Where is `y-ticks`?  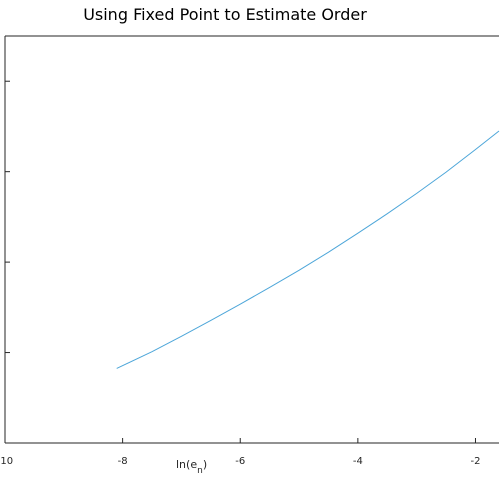 y-ticks is located at coordinates (7, 262).